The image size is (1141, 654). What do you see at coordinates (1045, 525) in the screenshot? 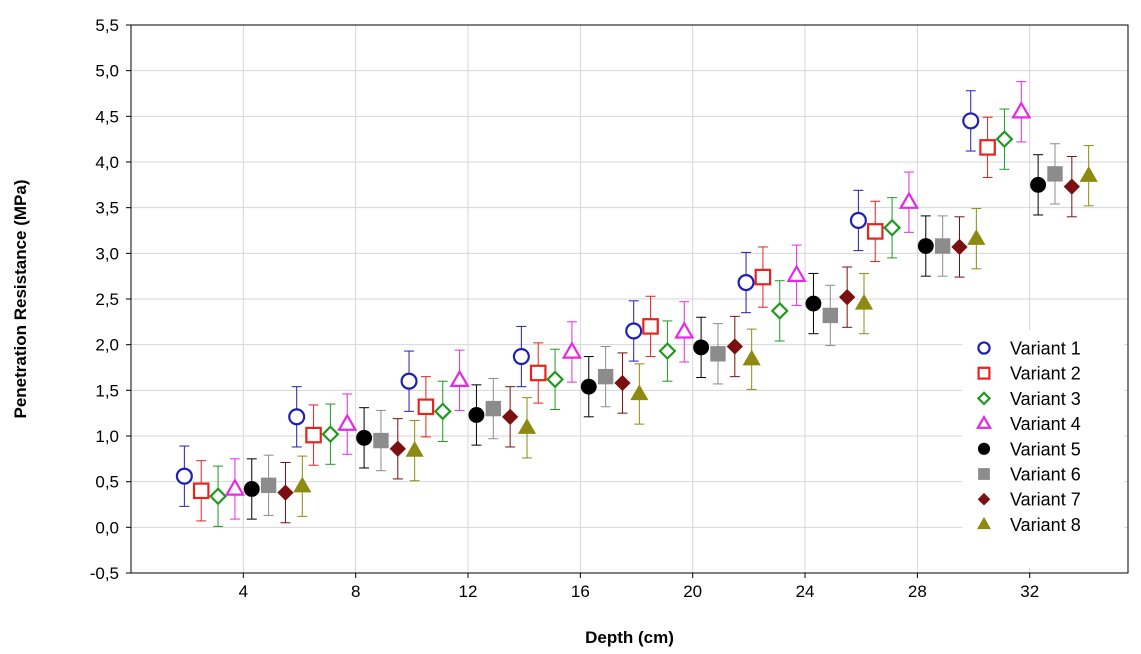
I see `legend-label: Variant 8` at bounding box center [1045, 525].